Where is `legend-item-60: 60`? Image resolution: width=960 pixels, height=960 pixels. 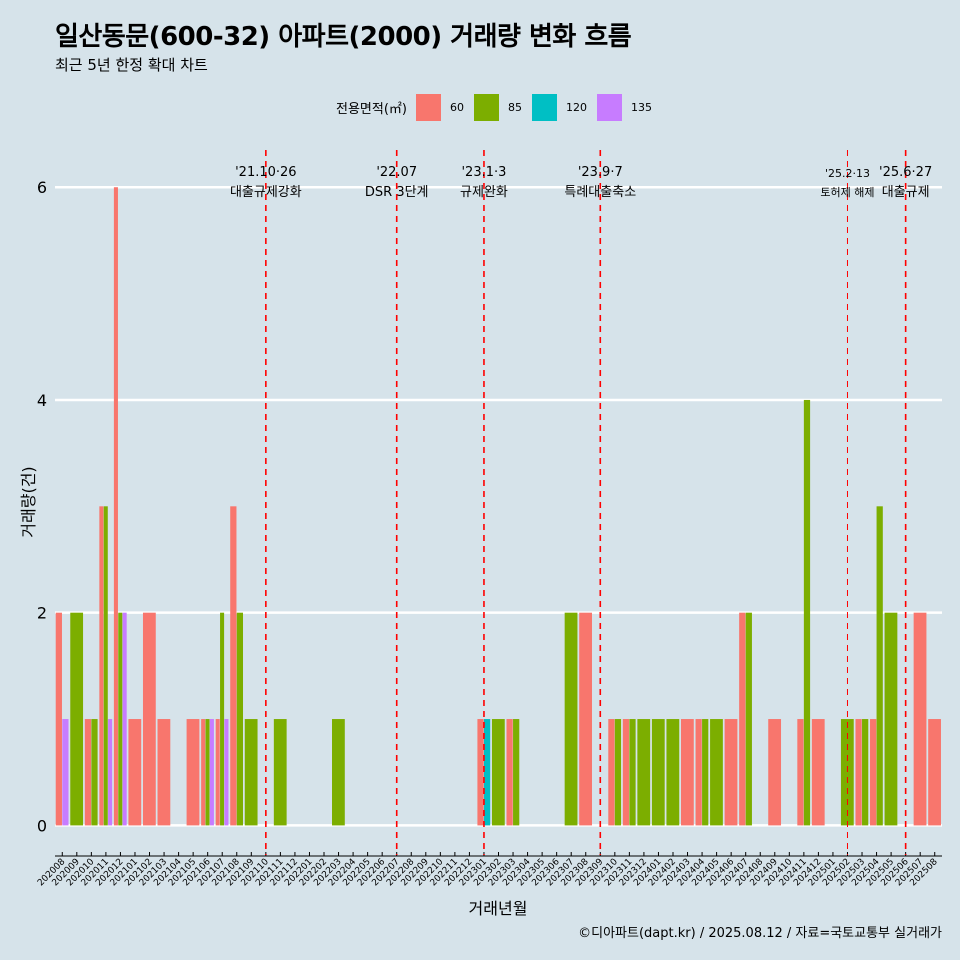 legend-item-60: 60 is located at coordinates (442, 107).